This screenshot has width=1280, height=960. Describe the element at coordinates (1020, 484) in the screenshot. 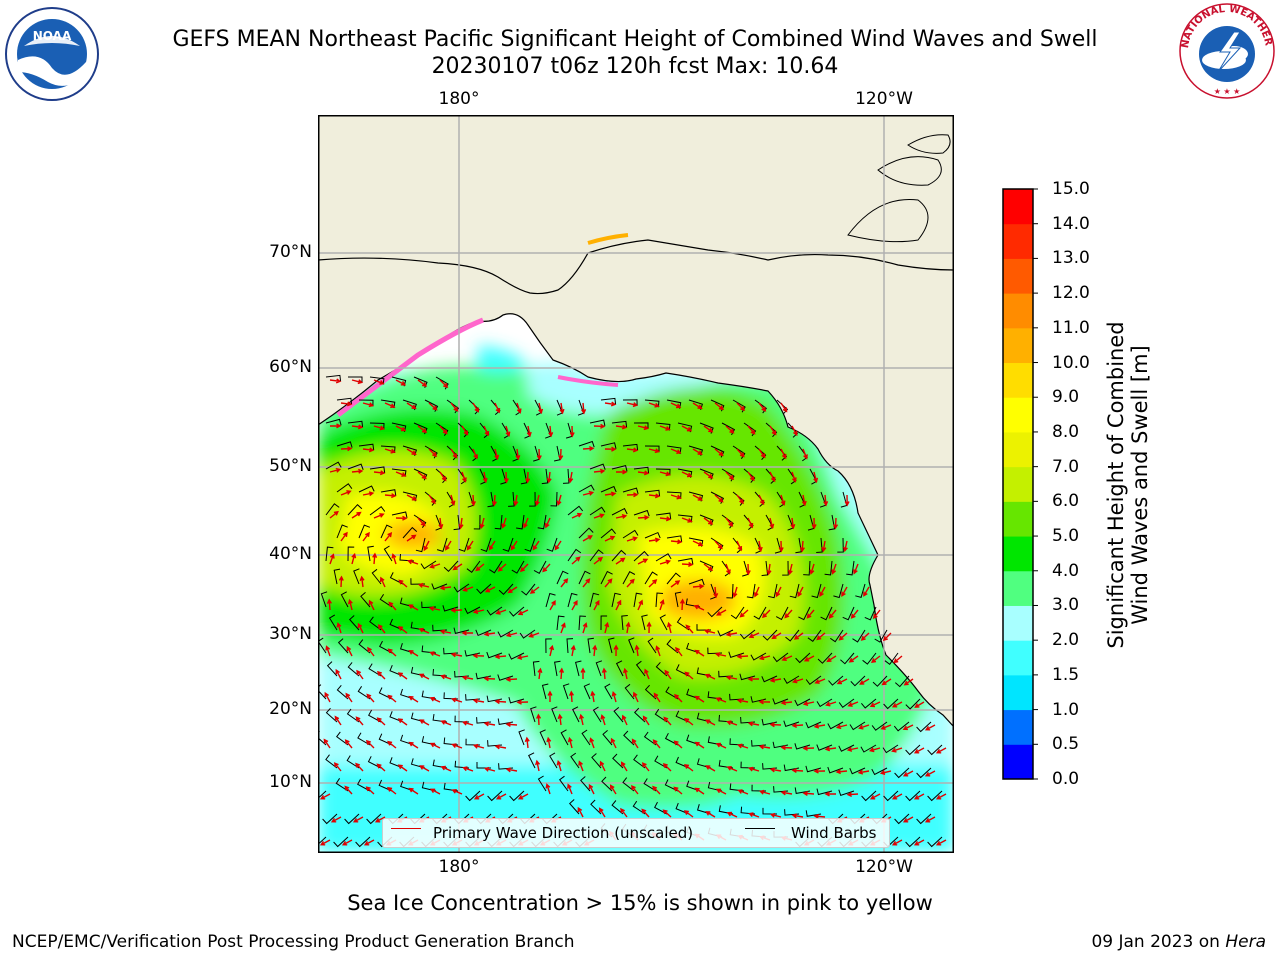

I see `colorbar` at that location.